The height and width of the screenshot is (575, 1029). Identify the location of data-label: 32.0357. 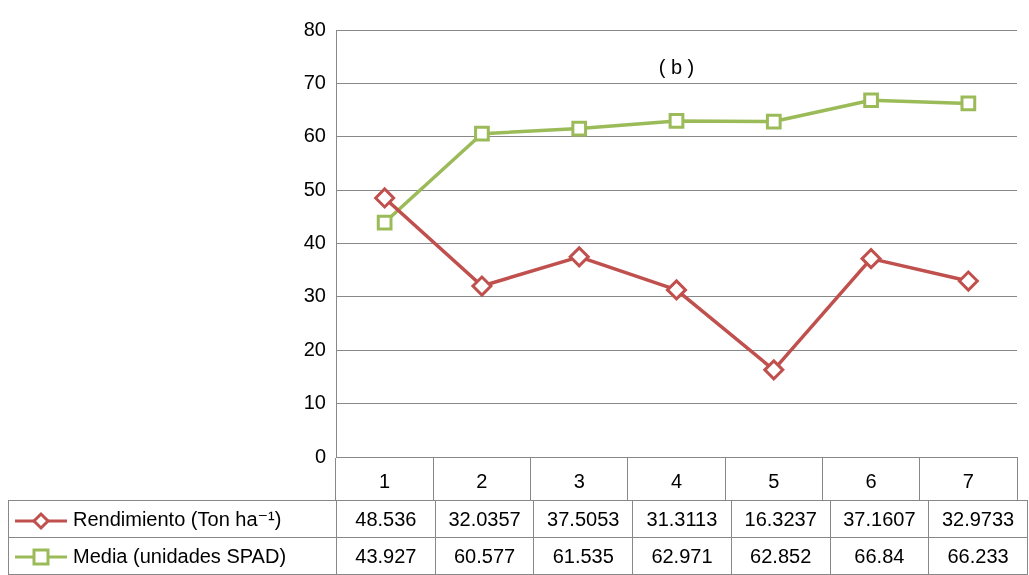
(484, 519).